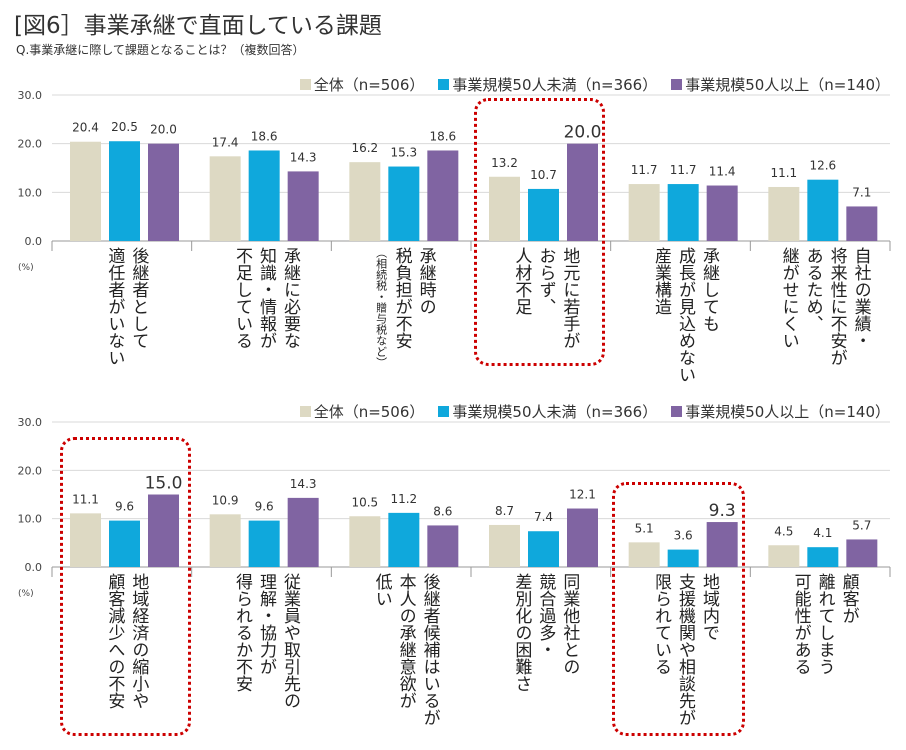  Describe the element at coordinates (722, 511) in the screenshot. I see `data-label: 9.3` at that location.